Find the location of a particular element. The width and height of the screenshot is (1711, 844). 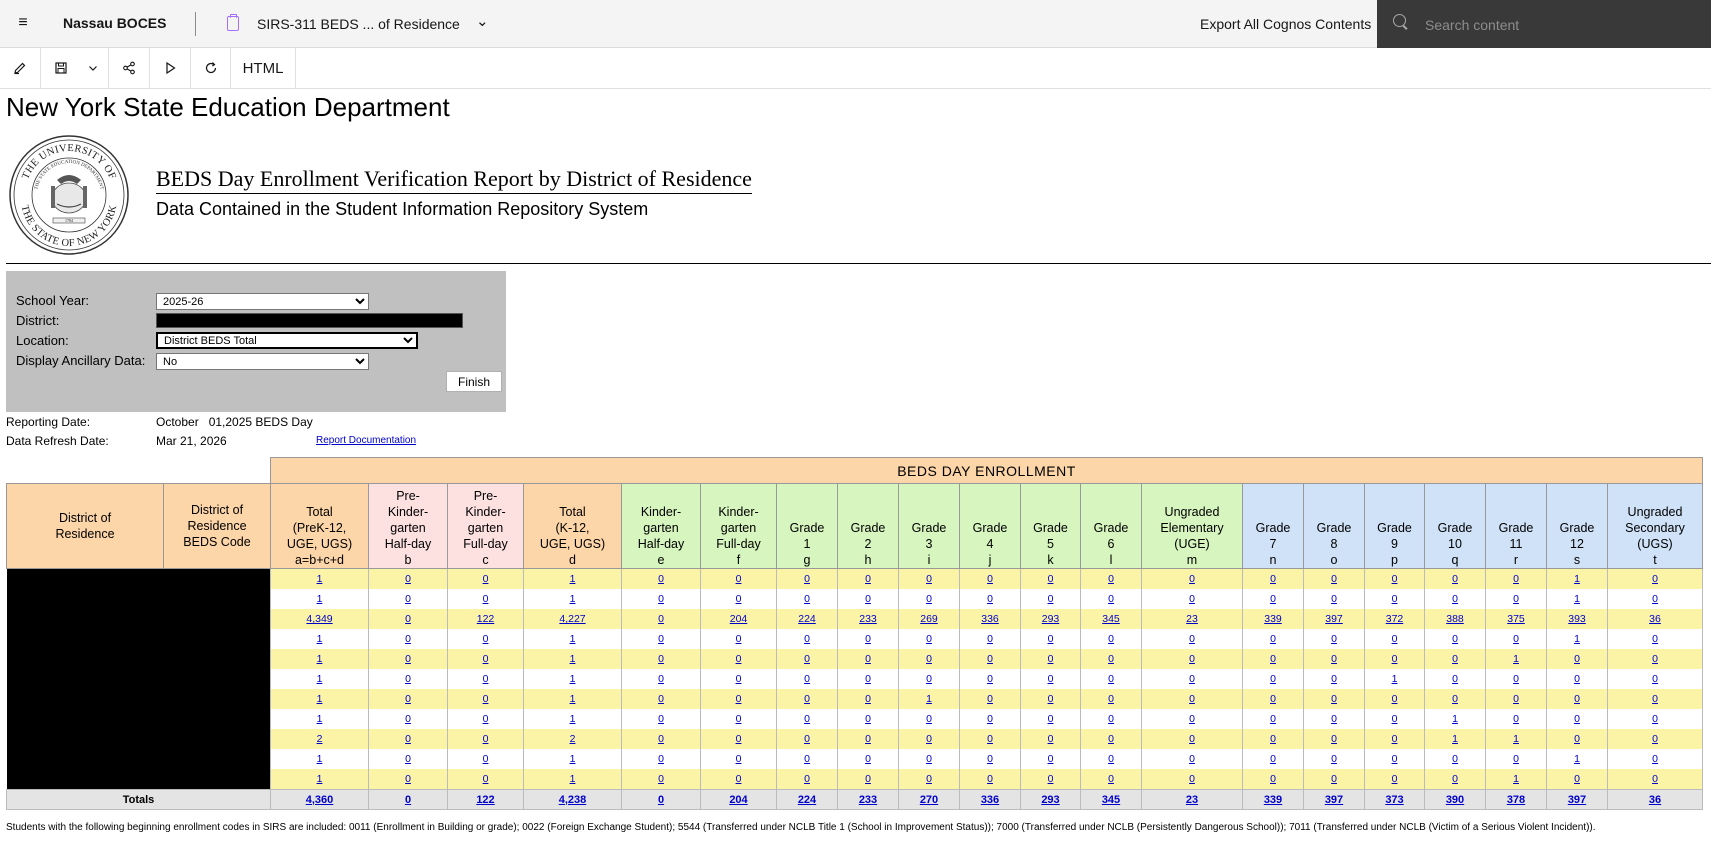

save-icon is located at coordinates (61, 68).